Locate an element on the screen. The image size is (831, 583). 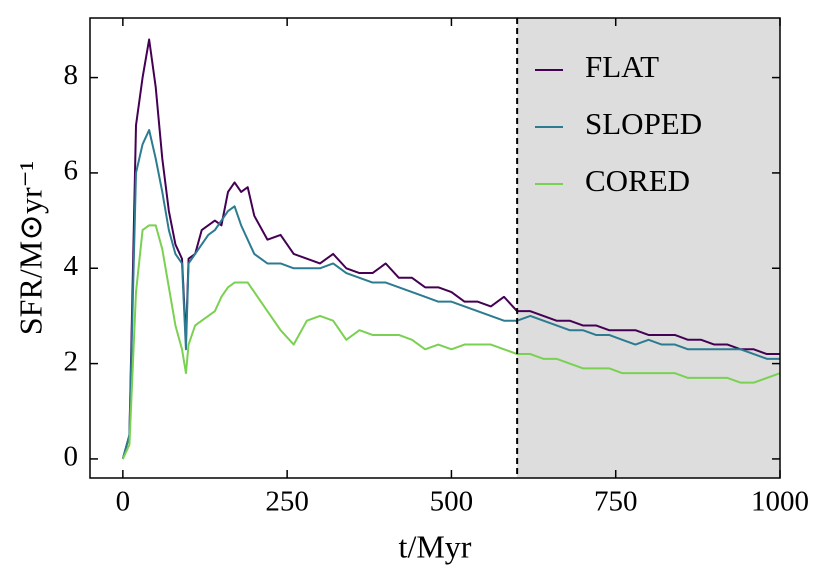
x-tick-label: 250 is located at coordinates (287, 502).